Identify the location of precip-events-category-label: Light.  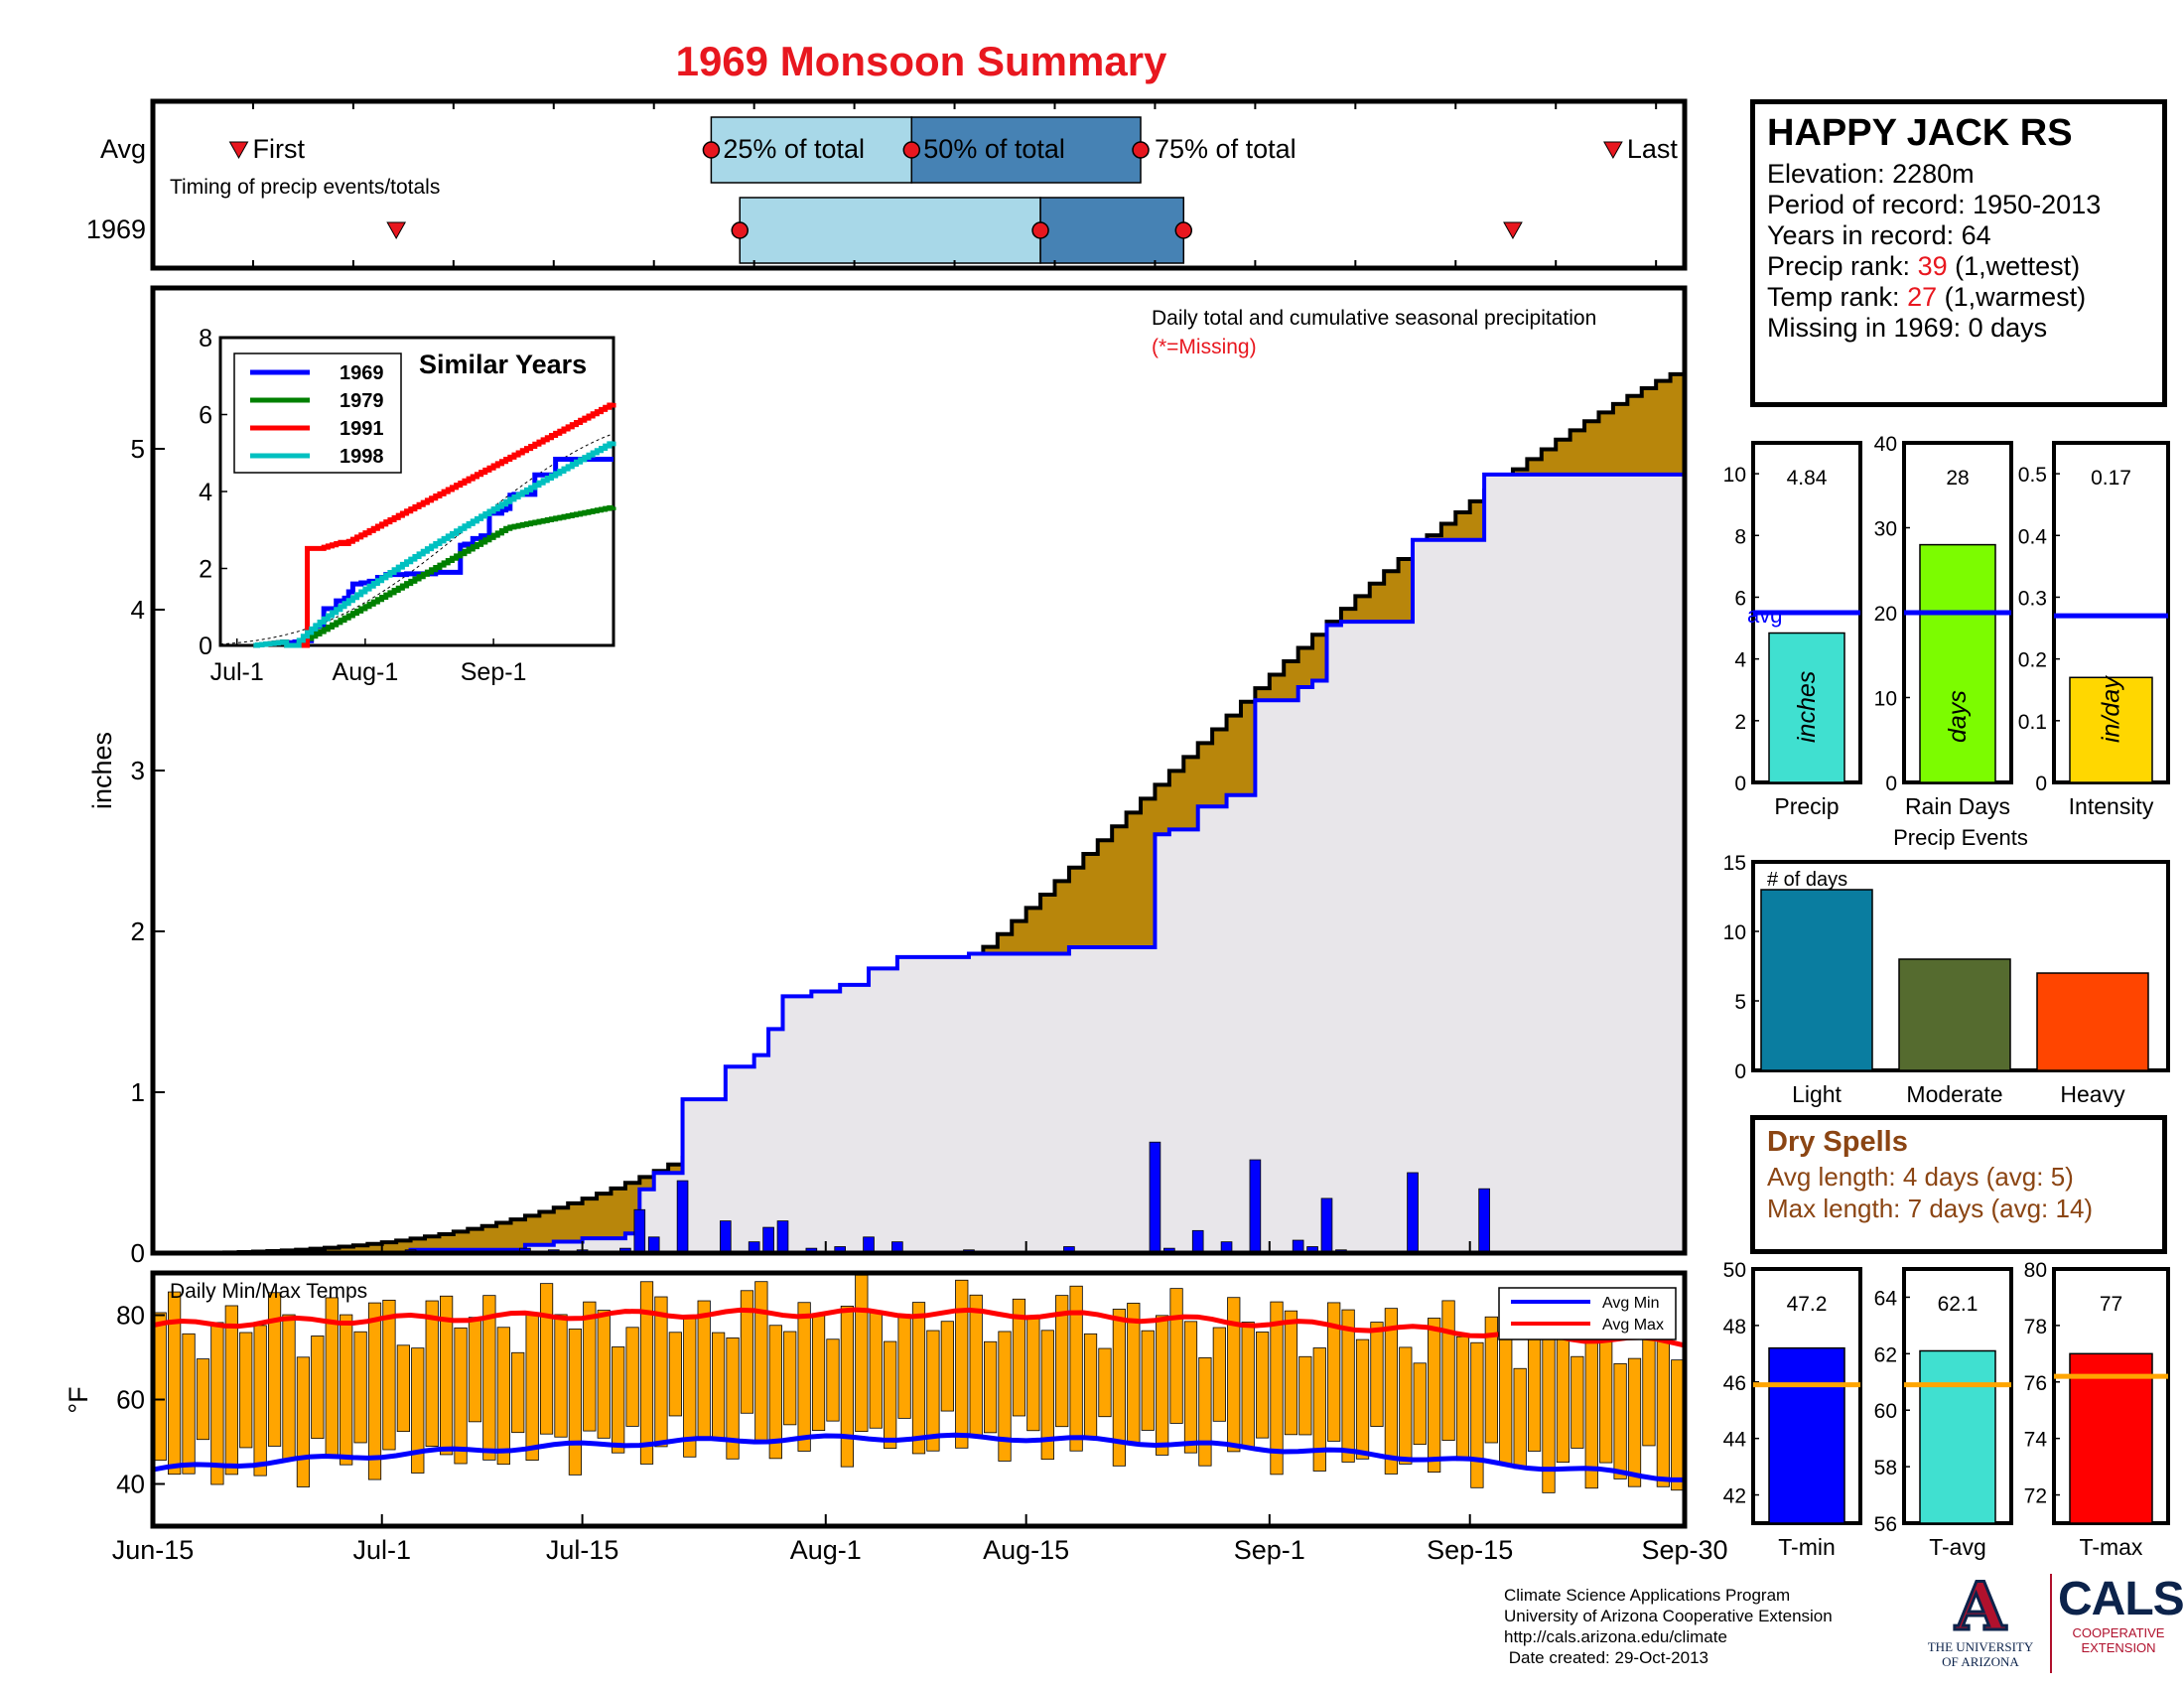
(1817, 1094).